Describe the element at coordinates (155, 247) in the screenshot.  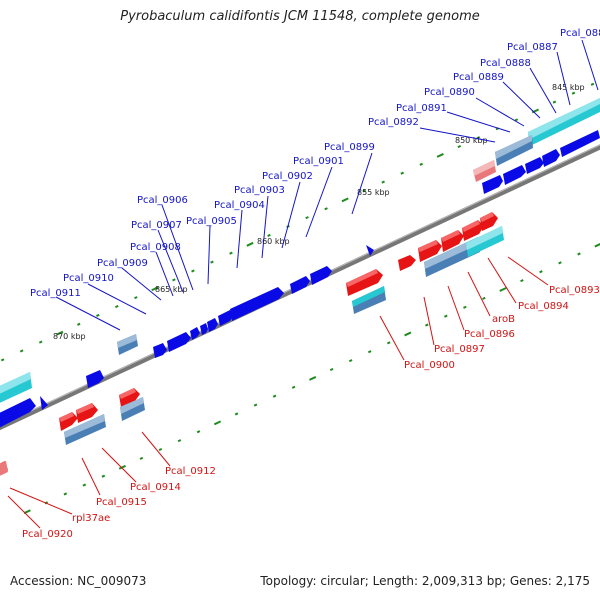
I see `gene-label-pcal-0908: Pcal_0908` at that location.